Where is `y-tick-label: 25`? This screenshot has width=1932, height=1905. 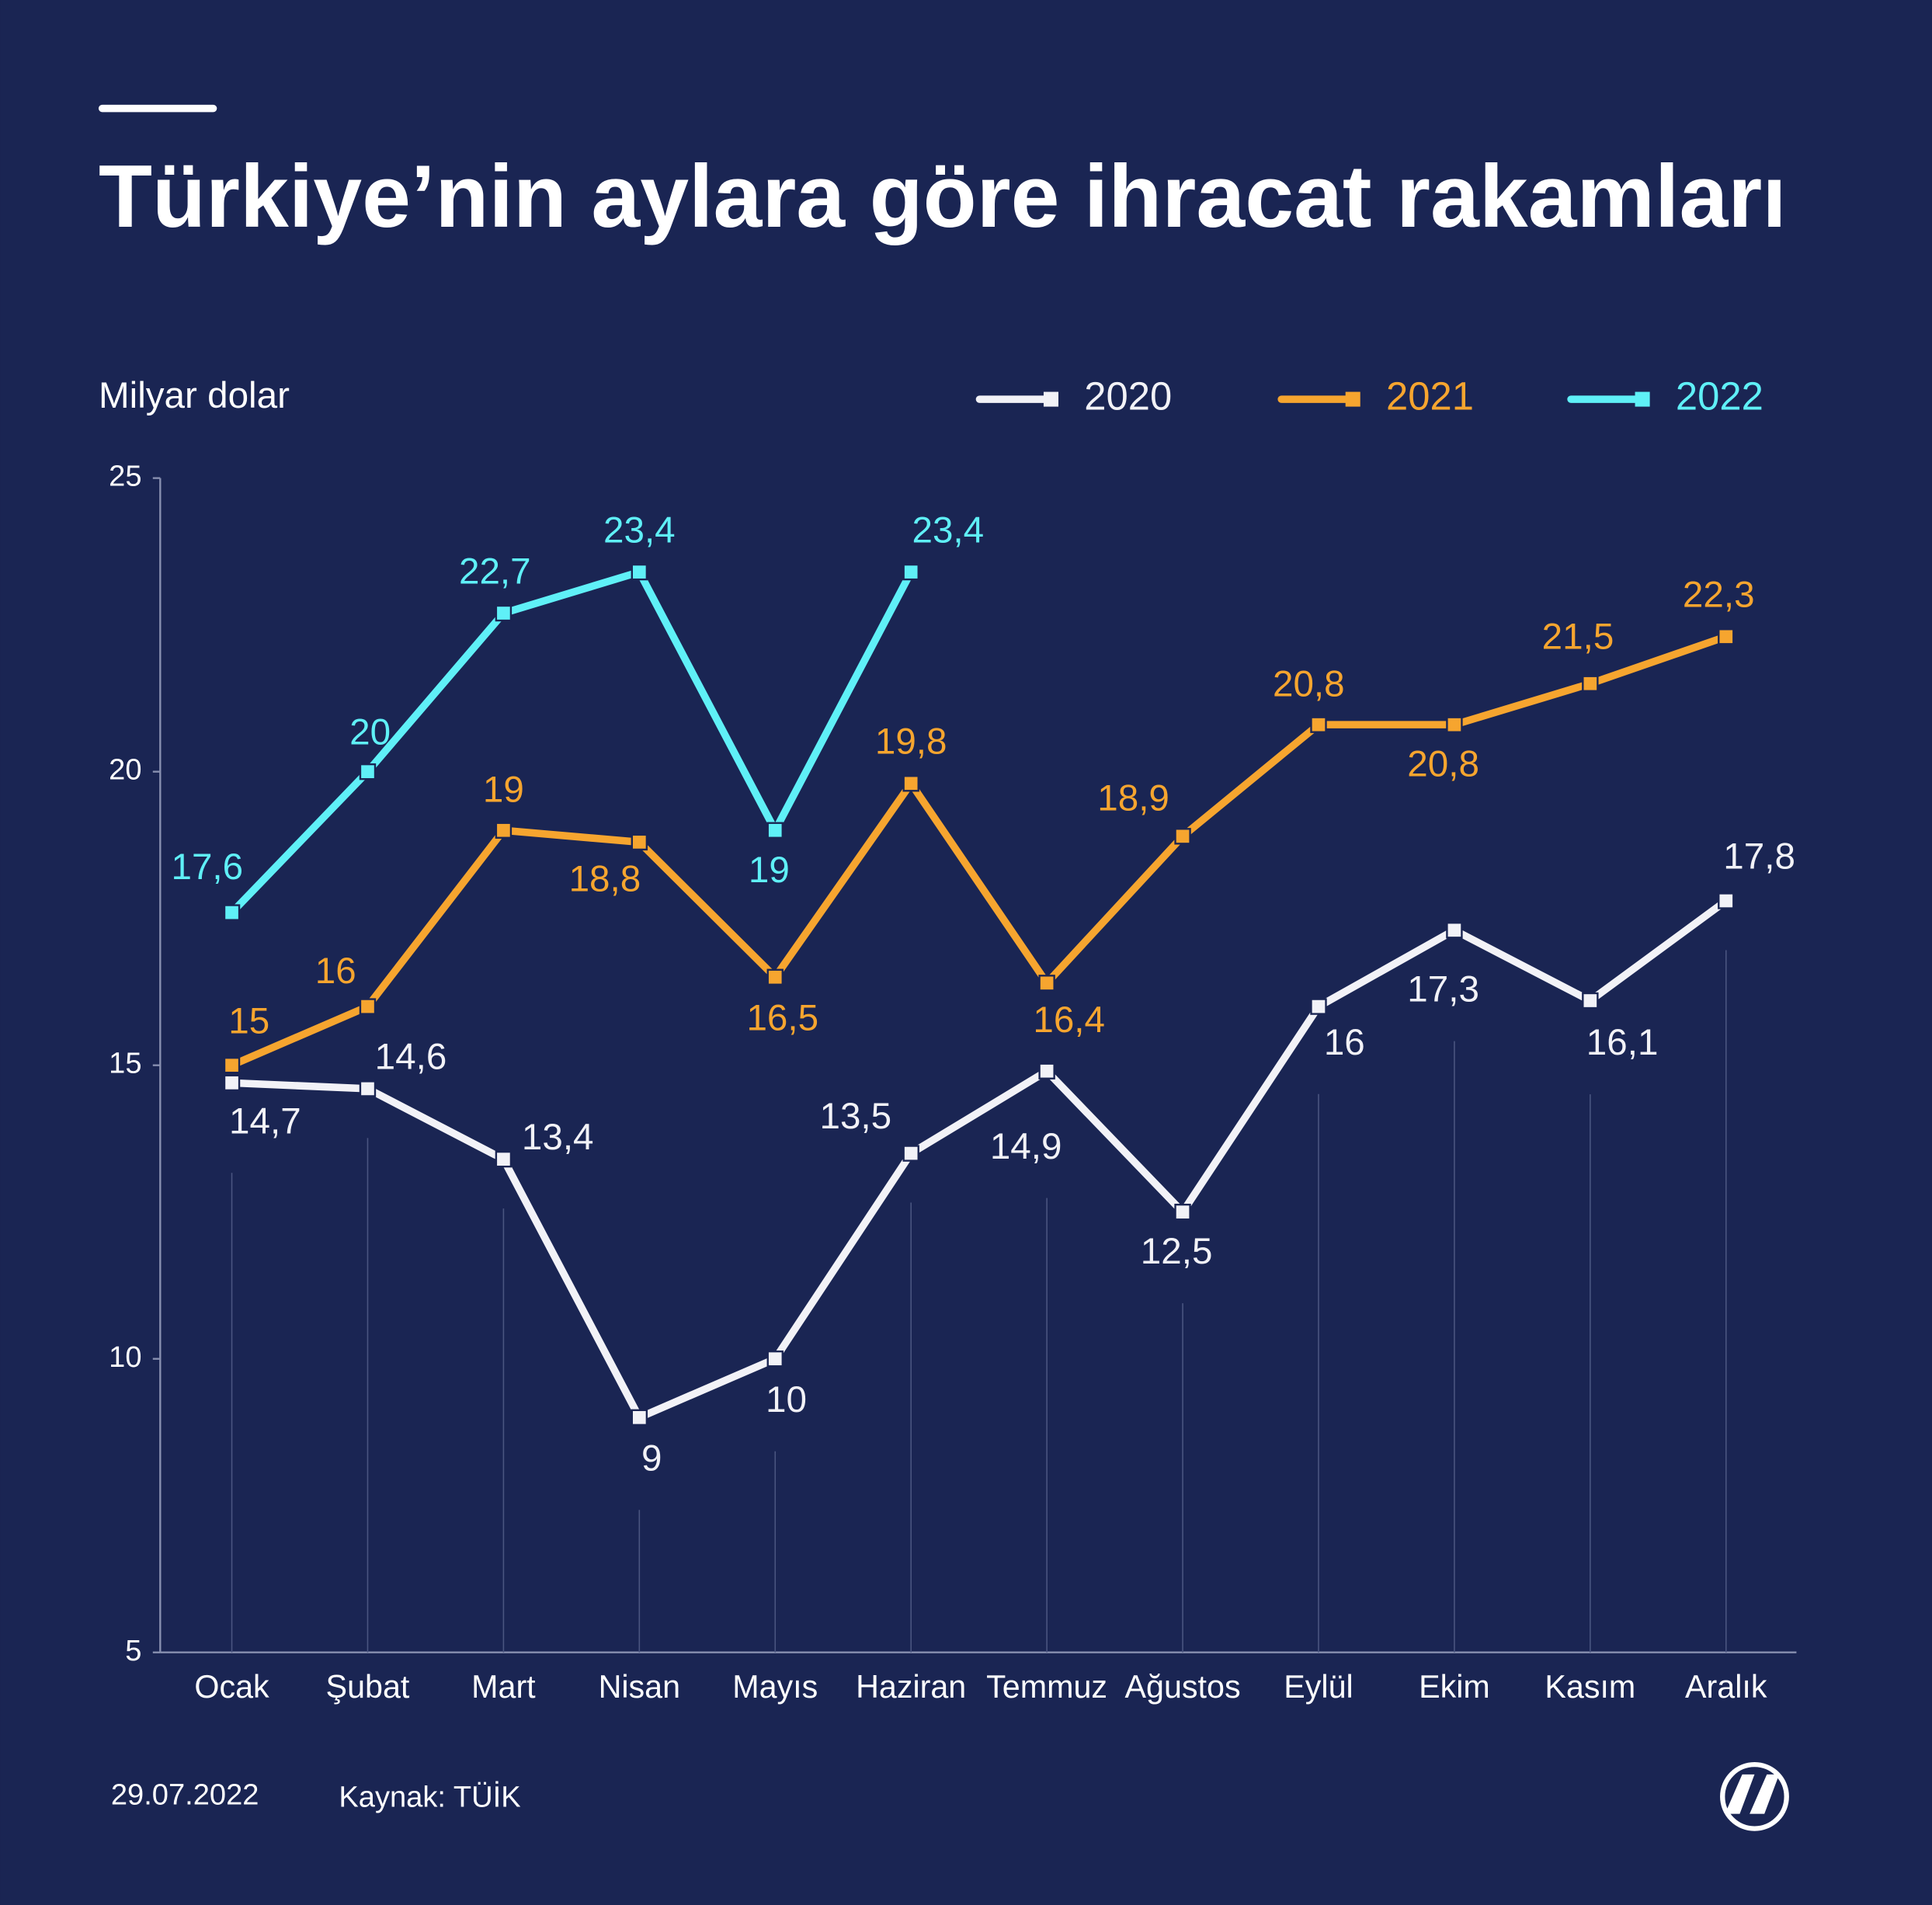
y-tick-label: 25 is located at coordinates (125, 477).